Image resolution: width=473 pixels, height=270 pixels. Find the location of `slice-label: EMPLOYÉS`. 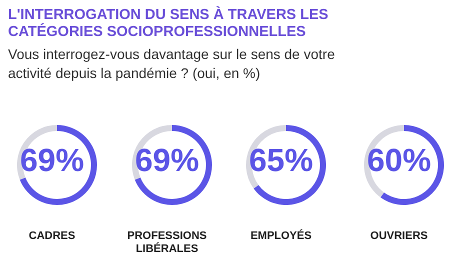

slice-label: EMPLOYÉS is located at coordinates (281, 236).